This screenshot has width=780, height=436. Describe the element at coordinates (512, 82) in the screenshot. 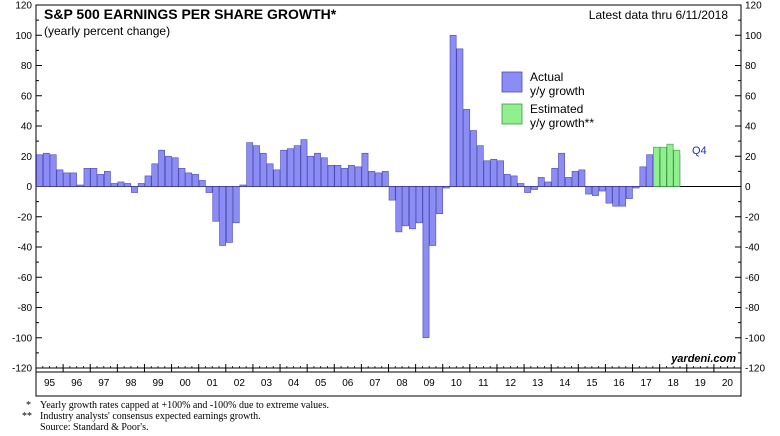

I see `legend-swatch-actual` at that location.